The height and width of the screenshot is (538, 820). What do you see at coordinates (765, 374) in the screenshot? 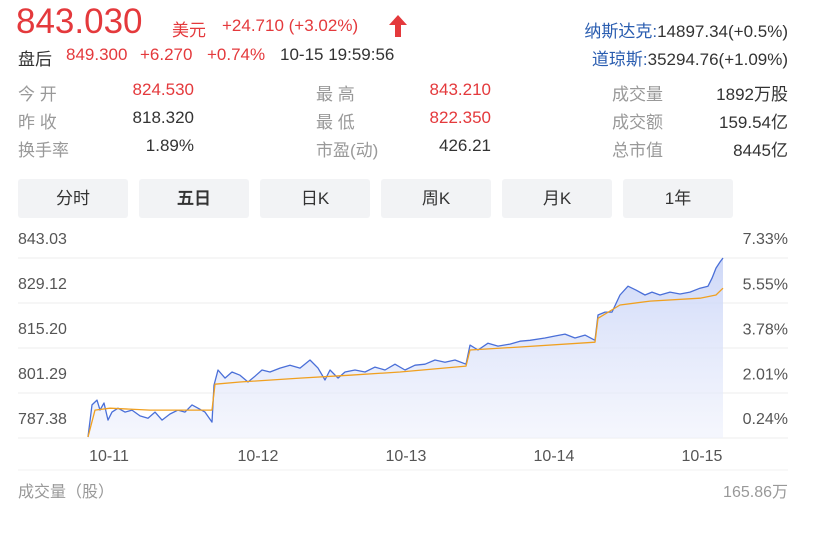
I see `y2-tick-label: 2.01%` at bounding box center [765, 374].